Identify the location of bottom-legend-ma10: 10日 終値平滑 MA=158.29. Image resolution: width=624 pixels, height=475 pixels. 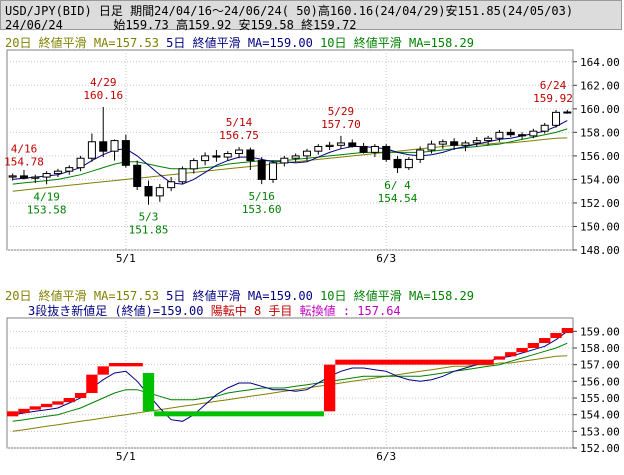
(393, 295).